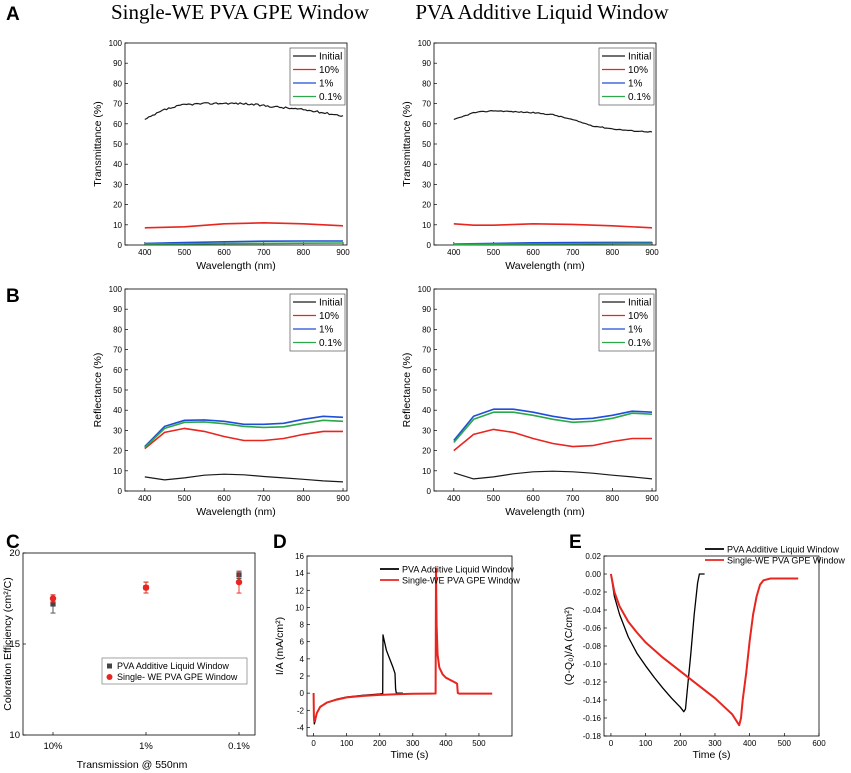  What do you see at coordinates (426, 430) in the screenshot?
I see `y-tick-label: 30` at bounding box center [426, 430].